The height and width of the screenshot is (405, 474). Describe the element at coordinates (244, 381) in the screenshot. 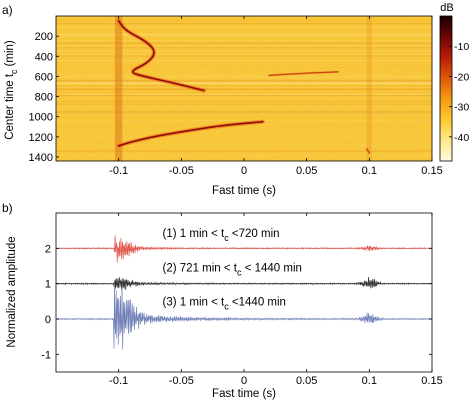

I see `waveform-x-tick-label: 0` at that location.